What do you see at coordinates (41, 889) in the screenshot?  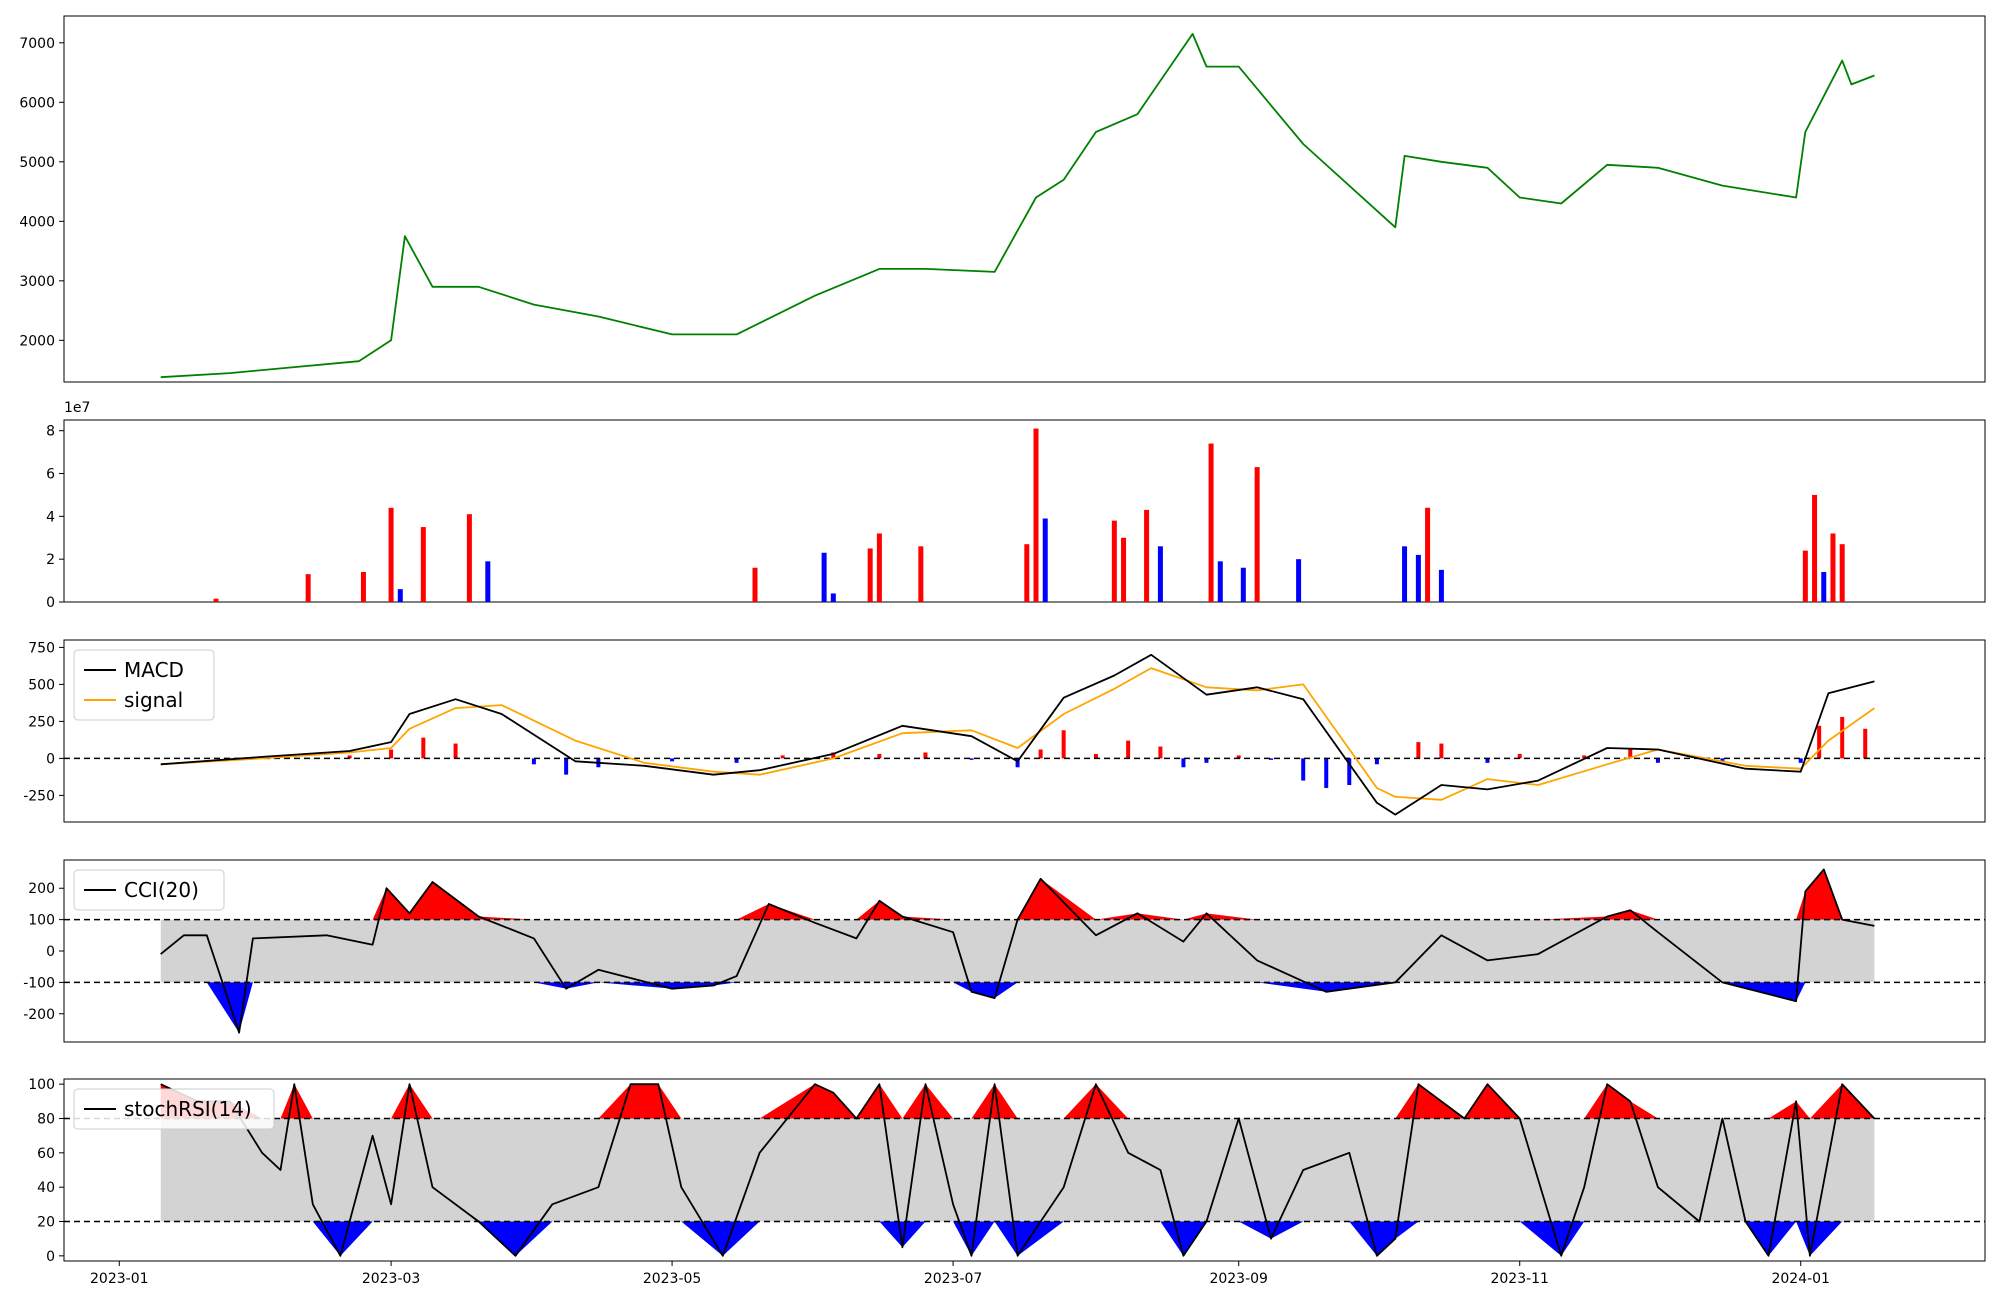 I see `y-tick-label: 200` at bounding box center [41, 889].